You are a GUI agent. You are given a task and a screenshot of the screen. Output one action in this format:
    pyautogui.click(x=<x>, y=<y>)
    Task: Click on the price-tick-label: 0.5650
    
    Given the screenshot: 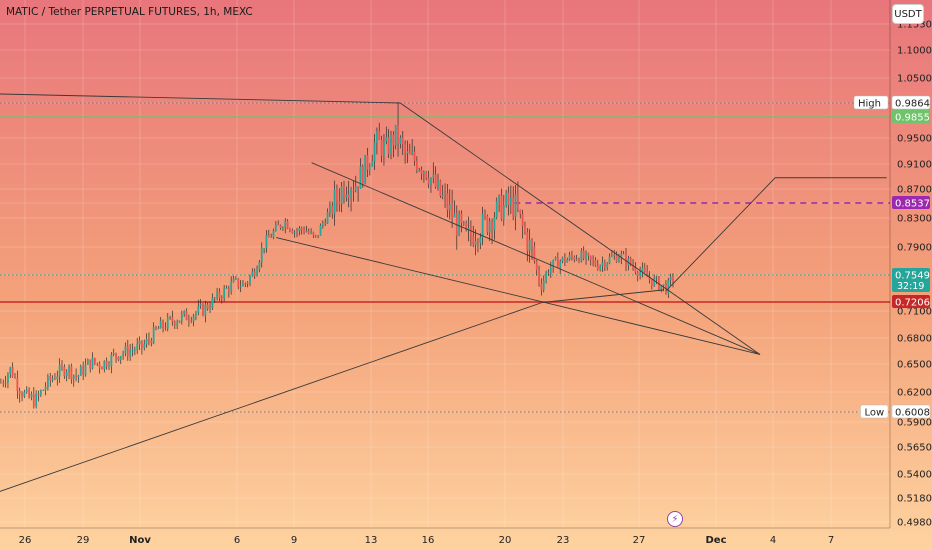 What is the action you would take?
    pyautogui.click(x=914, y=448)
    